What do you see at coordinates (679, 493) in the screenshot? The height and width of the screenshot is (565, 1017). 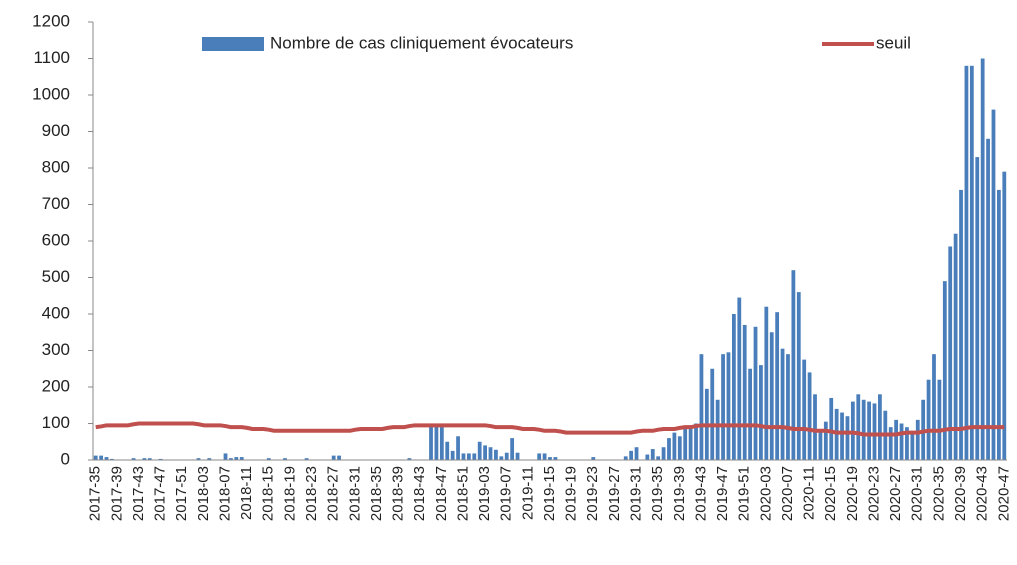 I see `x-tick-label: 2019-39` at bounding box center [679, 493].